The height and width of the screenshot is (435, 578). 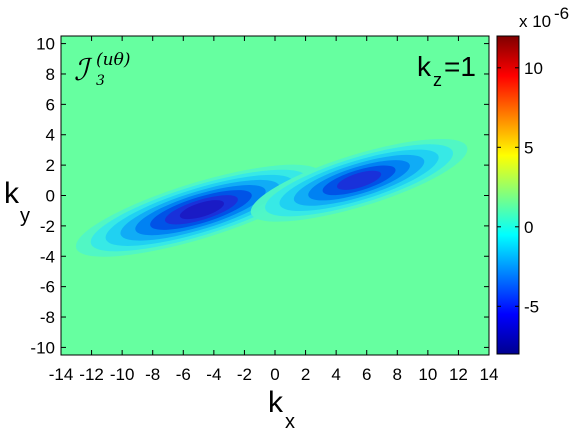 What do you see at coordinates (50, 165) in the screenshot?
I see `y-tick-label-6: 2` at bounding box center [50, 165].